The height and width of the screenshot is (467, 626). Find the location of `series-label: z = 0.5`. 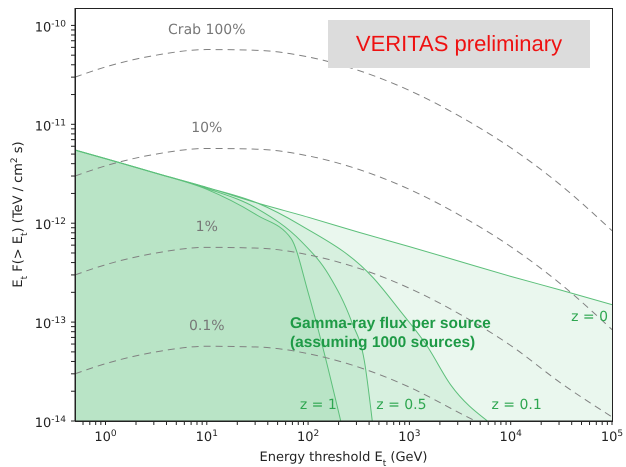

series-label: z = 0.5 is located at coordinates (401, 405).